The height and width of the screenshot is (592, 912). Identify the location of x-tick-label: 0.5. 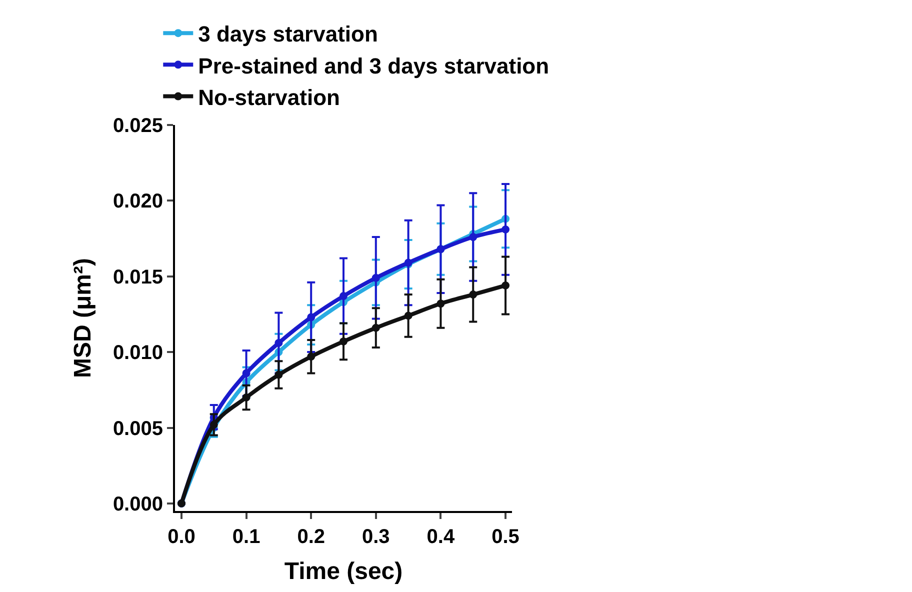
(506, 537).